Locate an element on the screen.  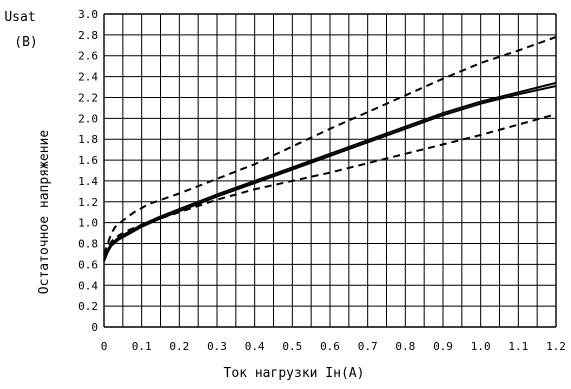
x-tick-label: 1.1 is located at coordinates (518, 346).